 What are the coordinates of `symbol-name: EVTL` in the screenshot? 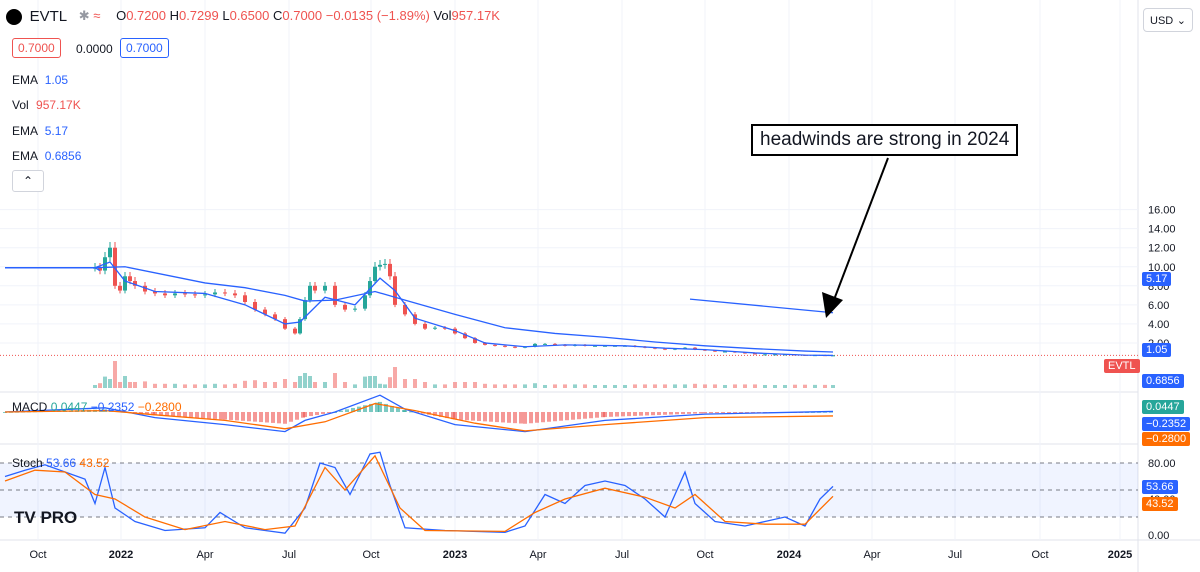 It's located at (48, 17).